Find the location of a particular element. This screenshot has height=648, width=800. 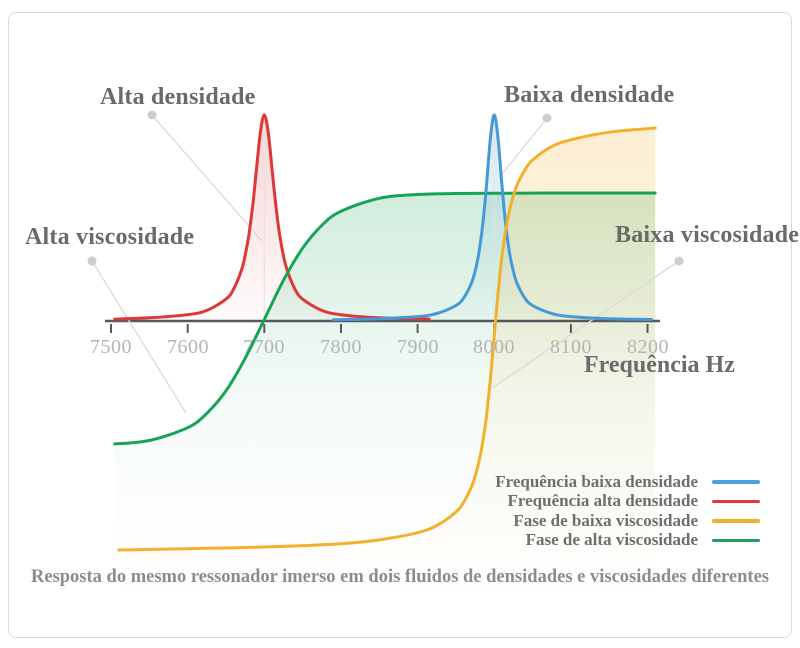

x-axis-title: Frequência Hz is located at coordinates (659, 365).